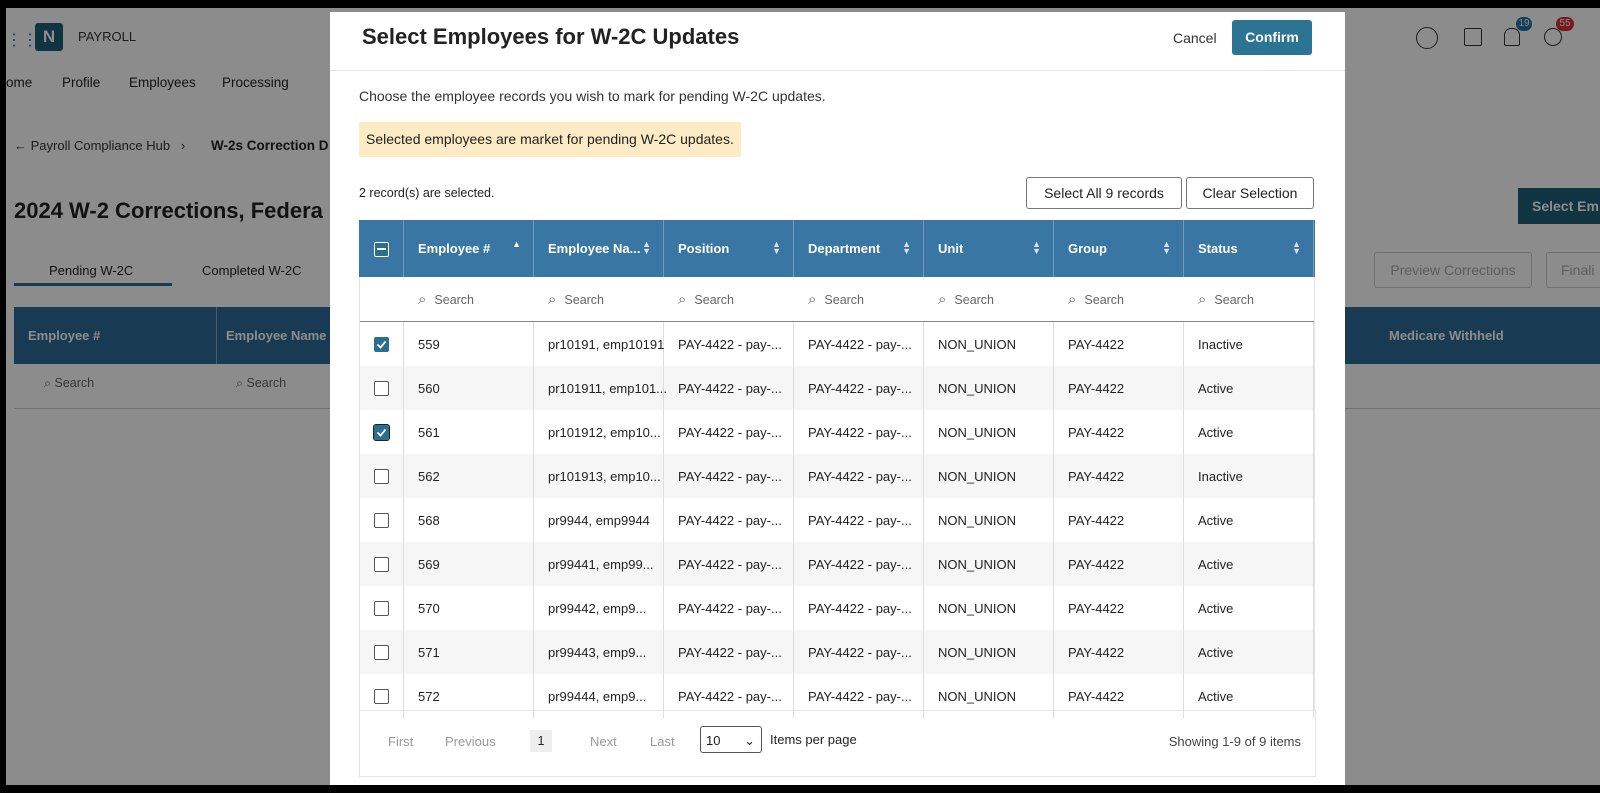 The width and height of the screenshot is (1600, 793). Describe the element at coordinates (100, 145) in the screenshot. I see `breadcrumb-link: ← Payroll Compliance Hub ›` at that location.